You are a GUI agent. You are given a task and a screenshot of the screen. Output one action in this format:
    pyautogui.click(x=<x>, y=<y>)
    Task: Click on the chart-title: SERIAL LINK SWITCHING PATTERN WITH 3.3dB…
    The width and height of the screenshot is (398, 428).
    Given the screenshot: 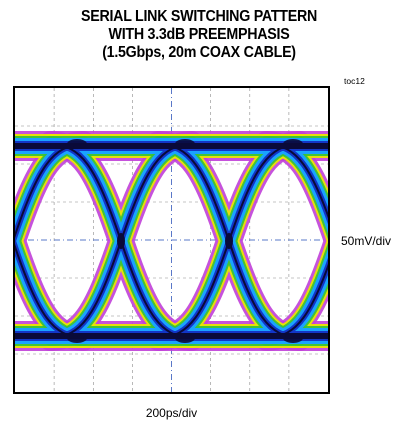 What is the action you would take?
    pyautogui.click(x=199, y=35)
    